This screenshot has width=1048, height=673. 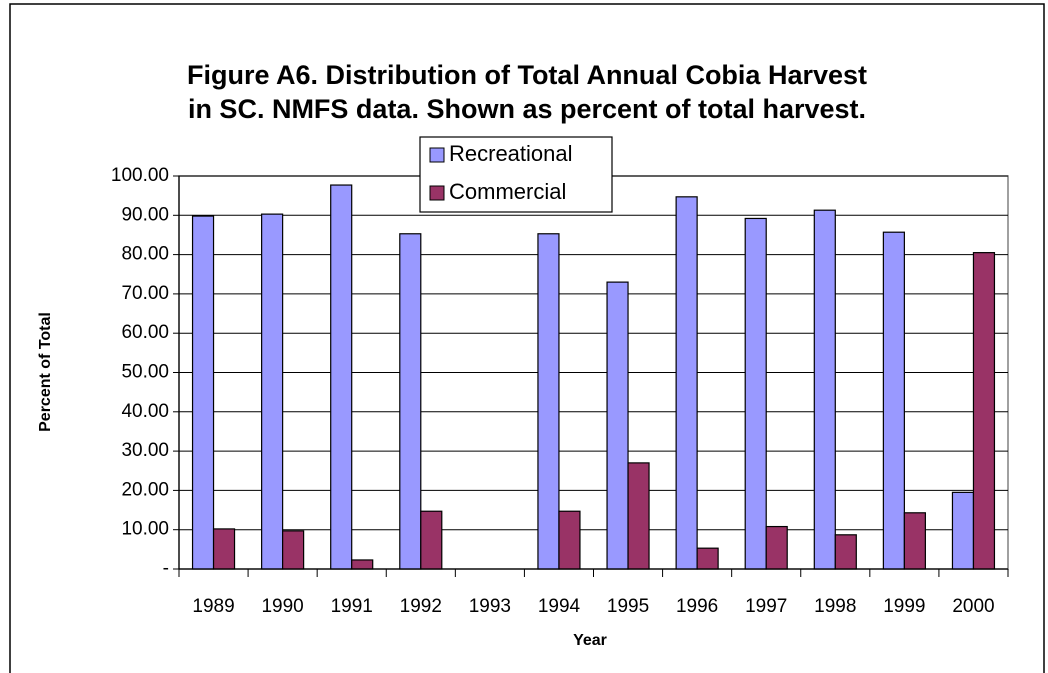 What do you see at coordinates (140, 175) in the screenshot?
I see `y-tick-label: 100.00` at bounding box center [140, 175].